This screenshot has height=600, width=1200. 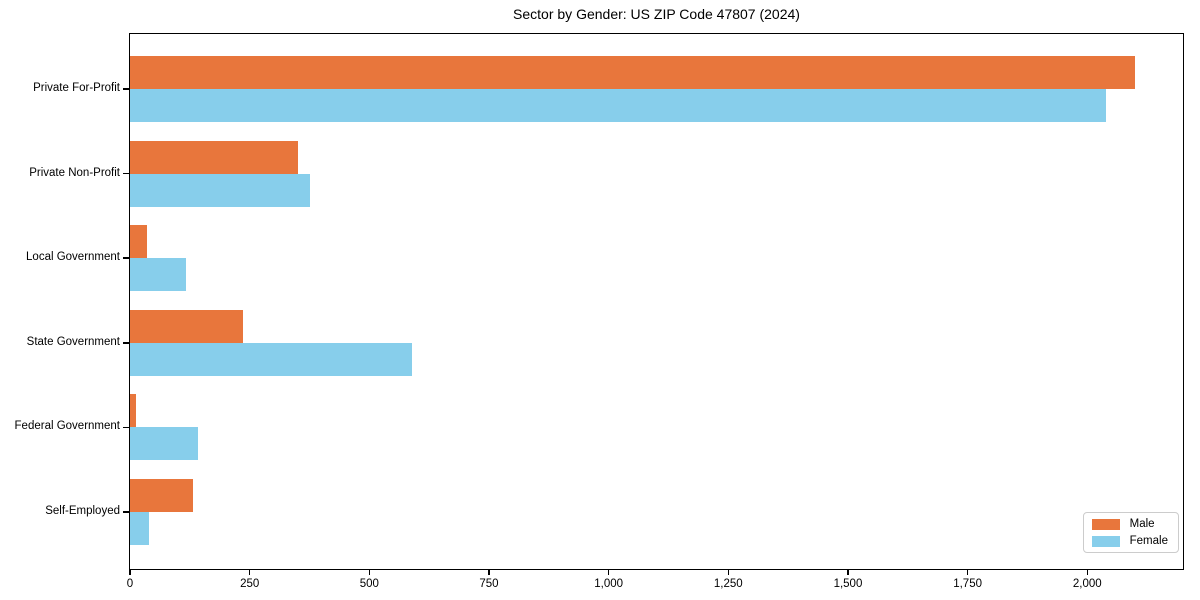 I want to click on legend-label-male: Male, so click(x=1142, y=524).